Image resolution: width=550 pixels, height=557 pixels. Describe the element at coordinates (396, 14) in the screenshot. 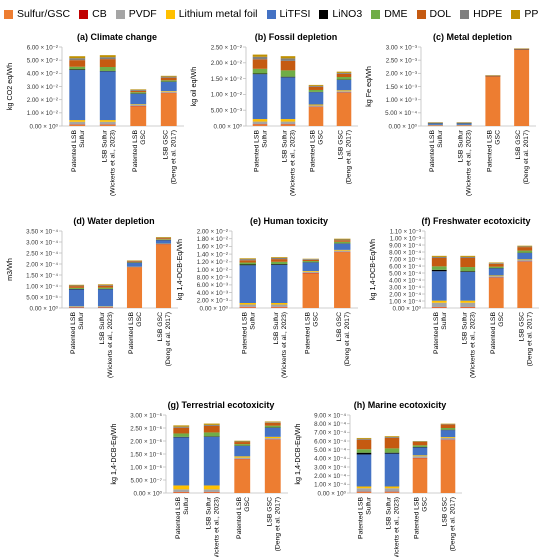

I see `legend-label: DME` at that location.